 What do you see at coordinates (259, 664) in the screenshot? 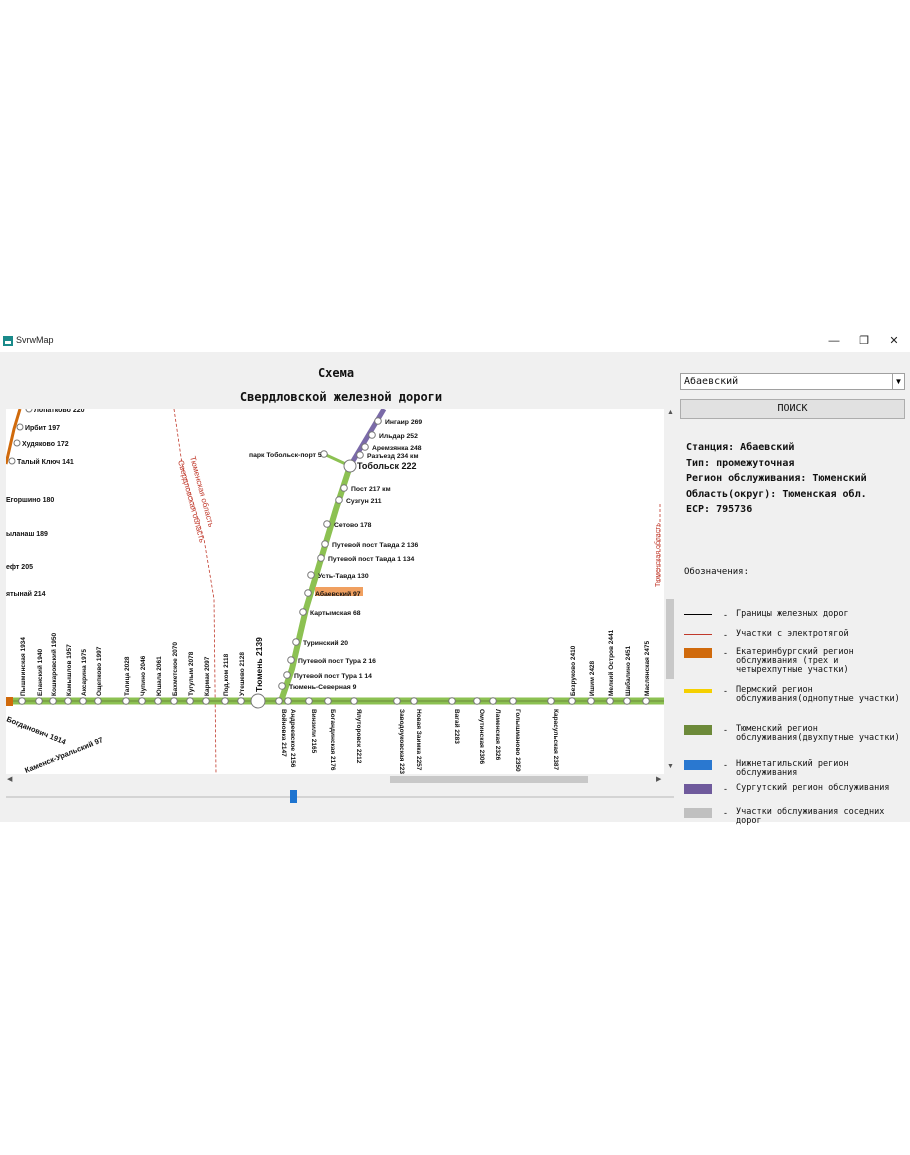
I see `tyumen-hub-label: Тюмень 2139` at bounding box center [259, 664].